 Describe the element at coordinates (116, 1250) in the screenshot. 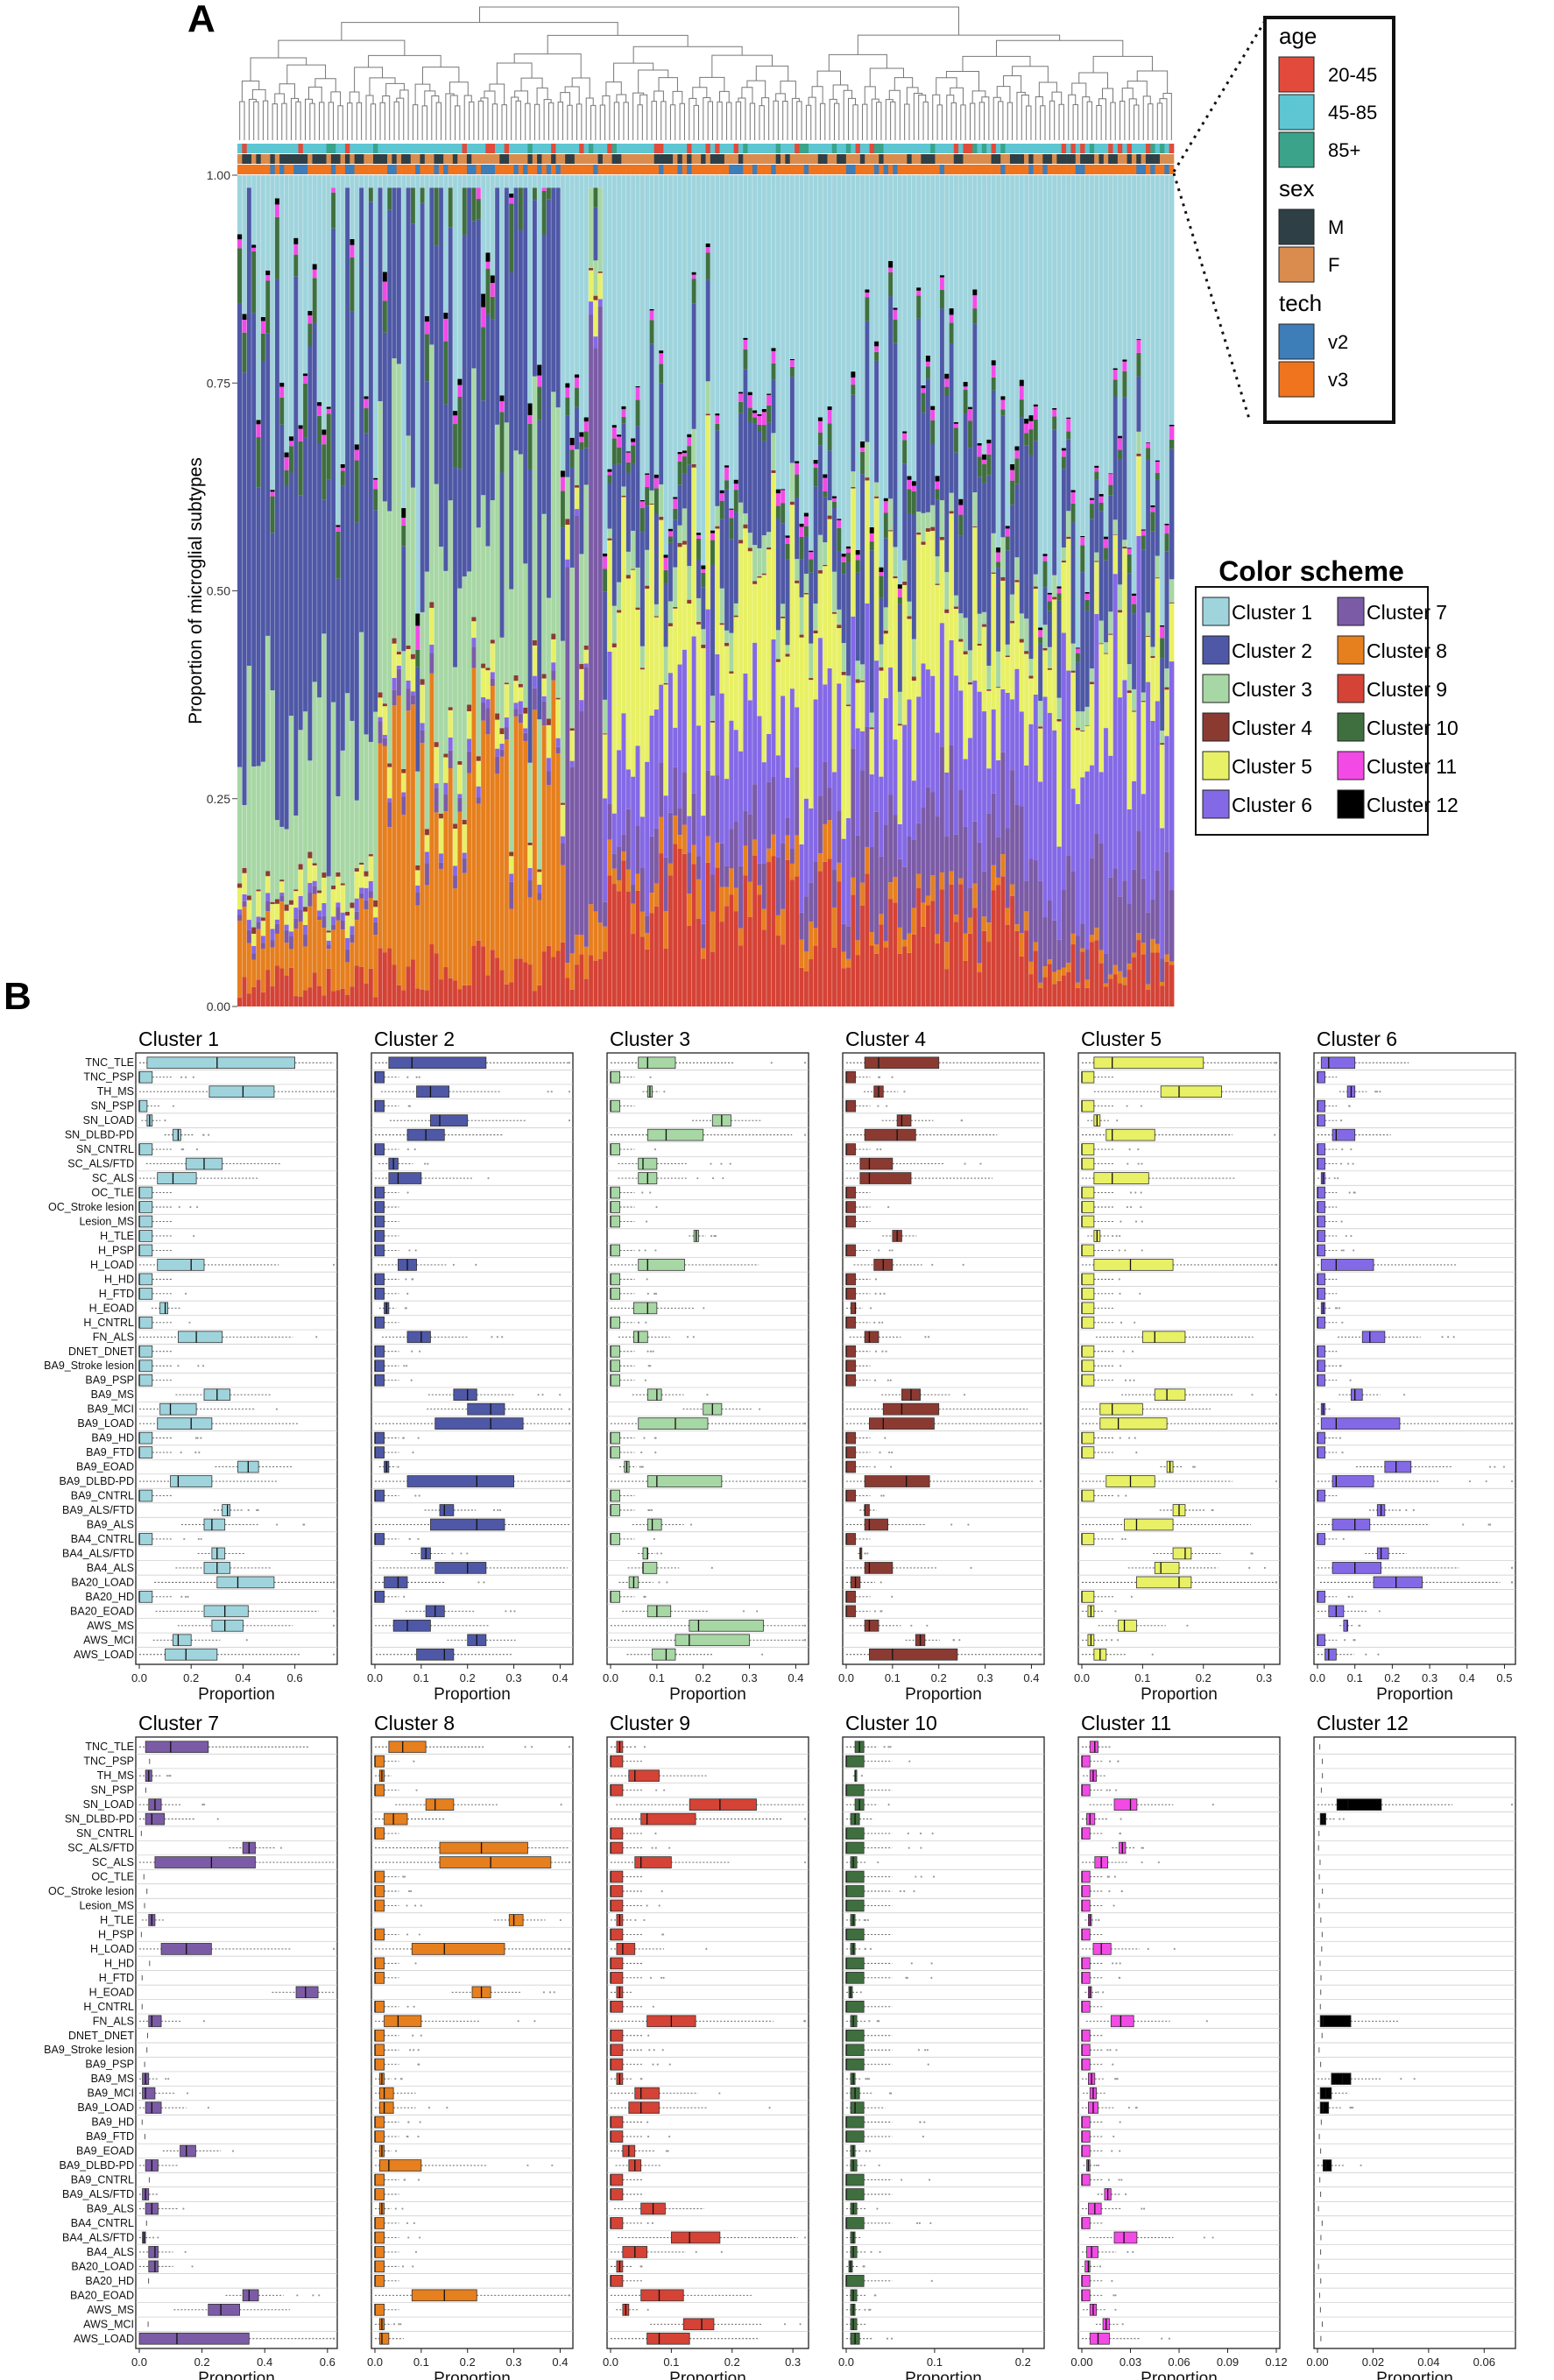

I see `category-label: H_PSP` at that location.